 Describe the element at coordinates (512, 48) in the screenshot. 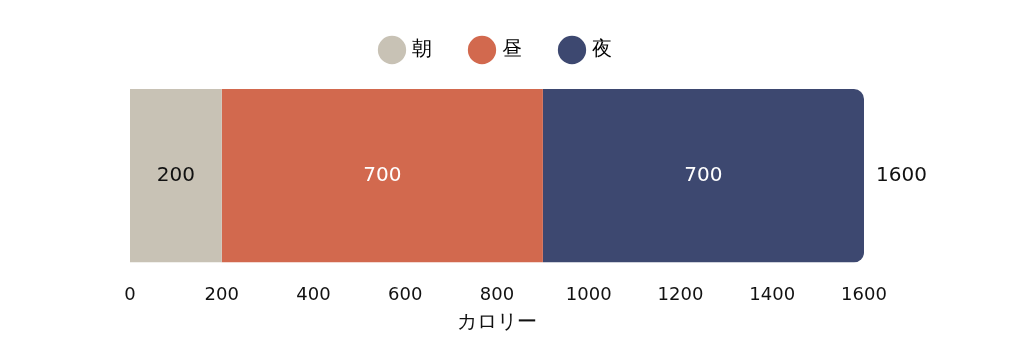

I see `legend-label: 昼` at that location.